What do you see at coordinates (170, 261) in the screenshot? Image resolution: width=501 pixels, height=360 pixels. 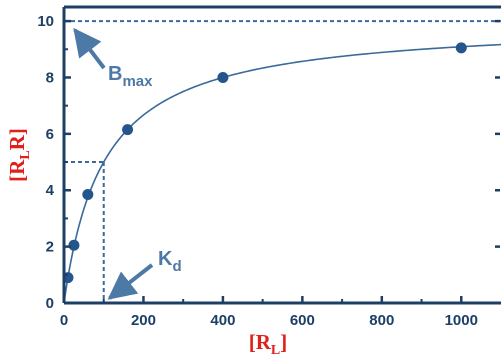 I see `kd-label: Kd` at bounding box center [170, 261].